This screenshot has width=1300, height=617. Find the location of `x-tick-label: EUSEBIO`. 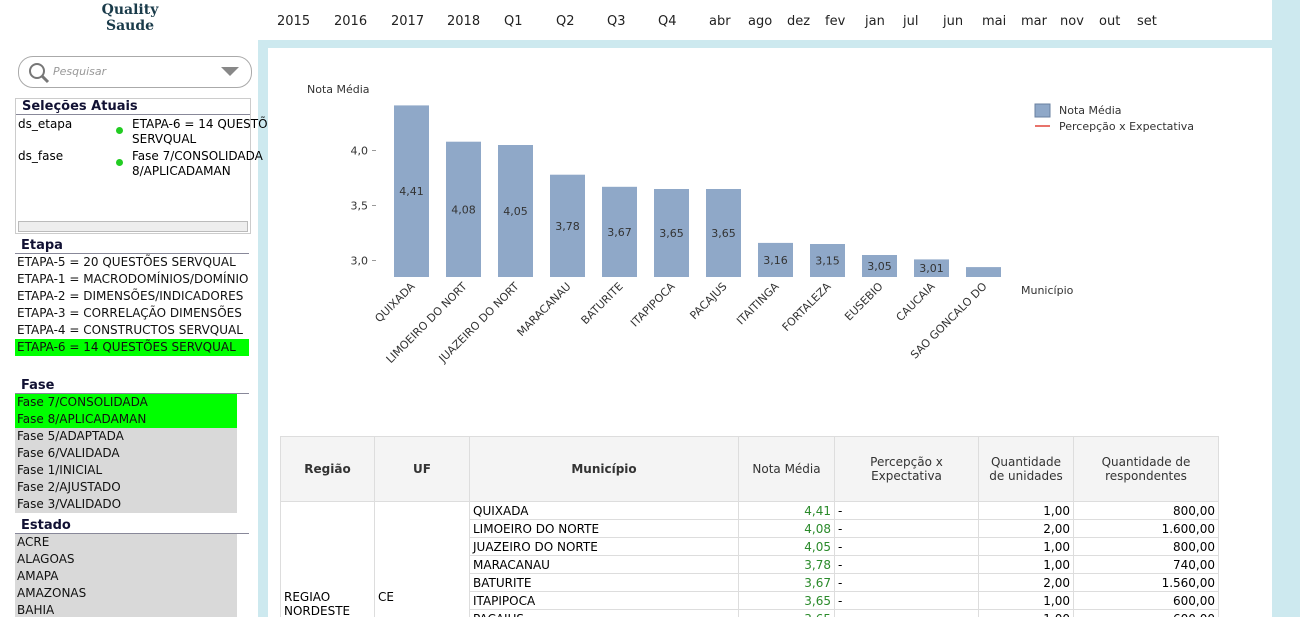

x-tick-label: EUSEBIO is located at coordinates (864, 302).